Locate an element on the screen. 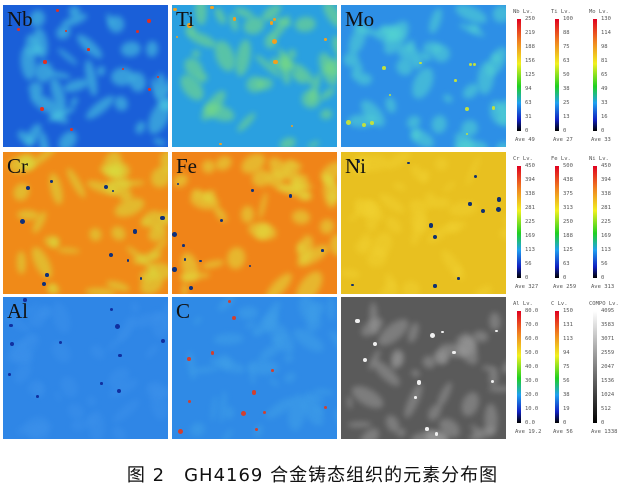 The width and height of the screenshot is (625, 499). scale-tick: 2559 is located at coordinates (608, 353).